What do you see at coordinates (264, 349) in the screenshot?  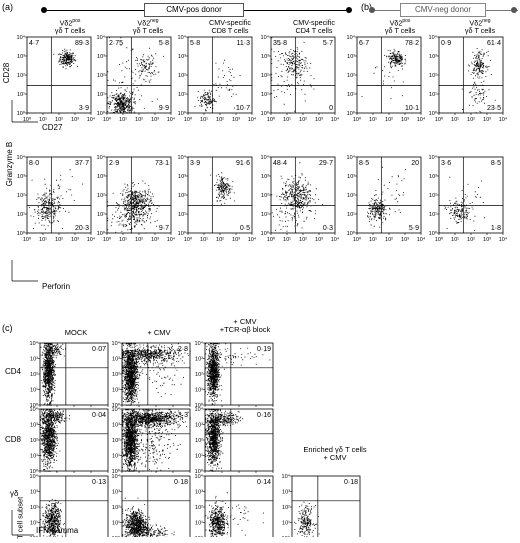 I see `quadrant-label-upper-right: 0·19` at bounding box center [264, 349].